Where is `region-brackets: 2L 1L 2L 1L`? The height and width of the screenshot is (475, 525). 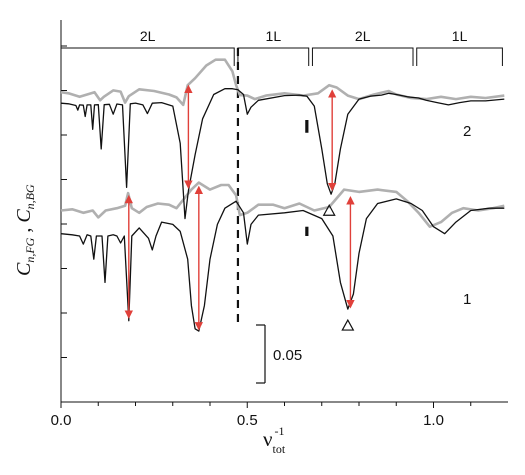 region-brackets: 2L 1L 2L 1L is located at coordinates (281, 47).